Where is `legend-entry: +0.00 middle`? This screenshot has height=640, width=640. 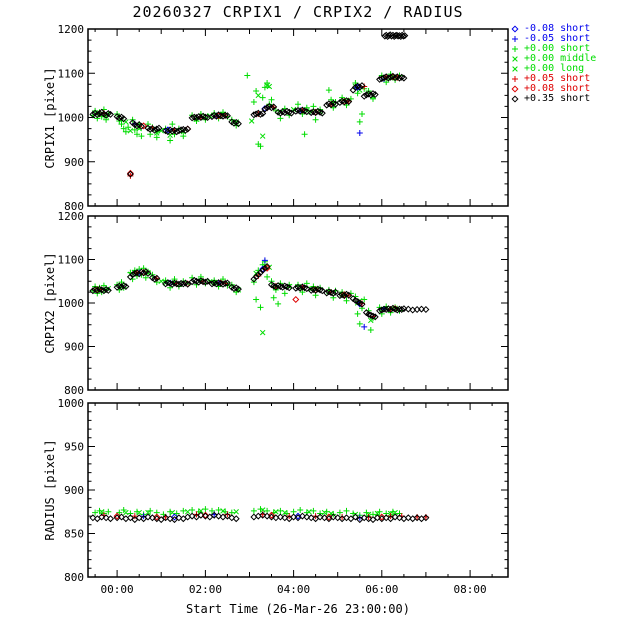 legend-entry: +0.00 middle is located at coordinates (552, 59).